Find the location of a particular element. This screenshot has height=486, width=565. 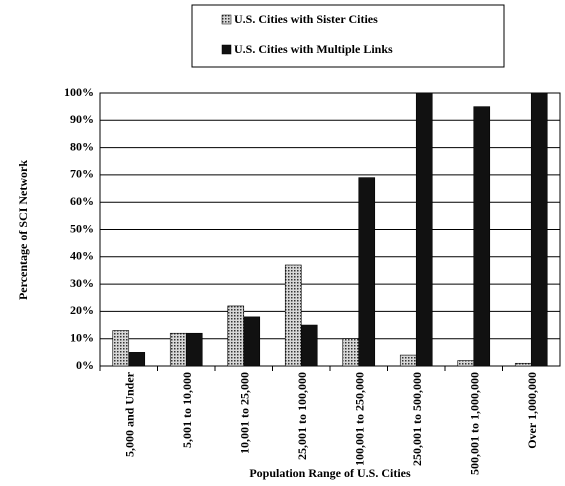

y-tick-label: 40% is located at coordinates (82, 256).